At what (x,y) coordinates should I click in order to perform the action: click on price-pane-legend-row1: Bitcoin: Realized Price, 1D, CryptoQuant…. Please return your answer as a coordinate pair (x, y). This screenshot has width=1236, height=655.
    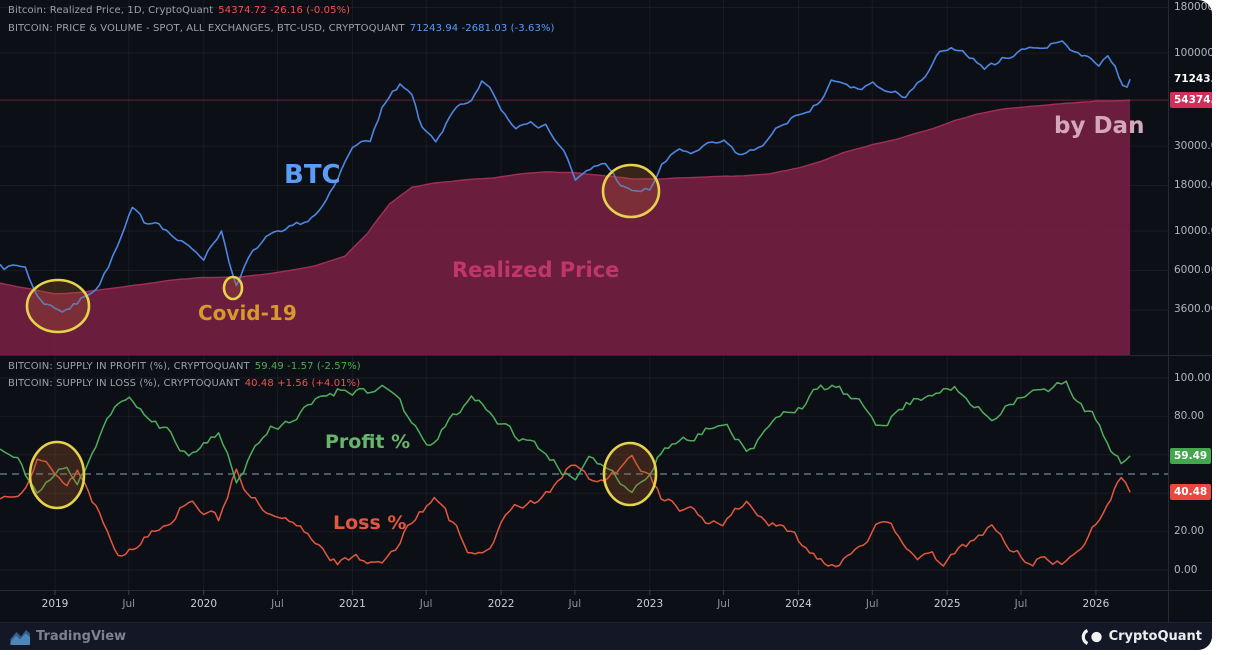
    Looking at the image, I should click on (179, 10).